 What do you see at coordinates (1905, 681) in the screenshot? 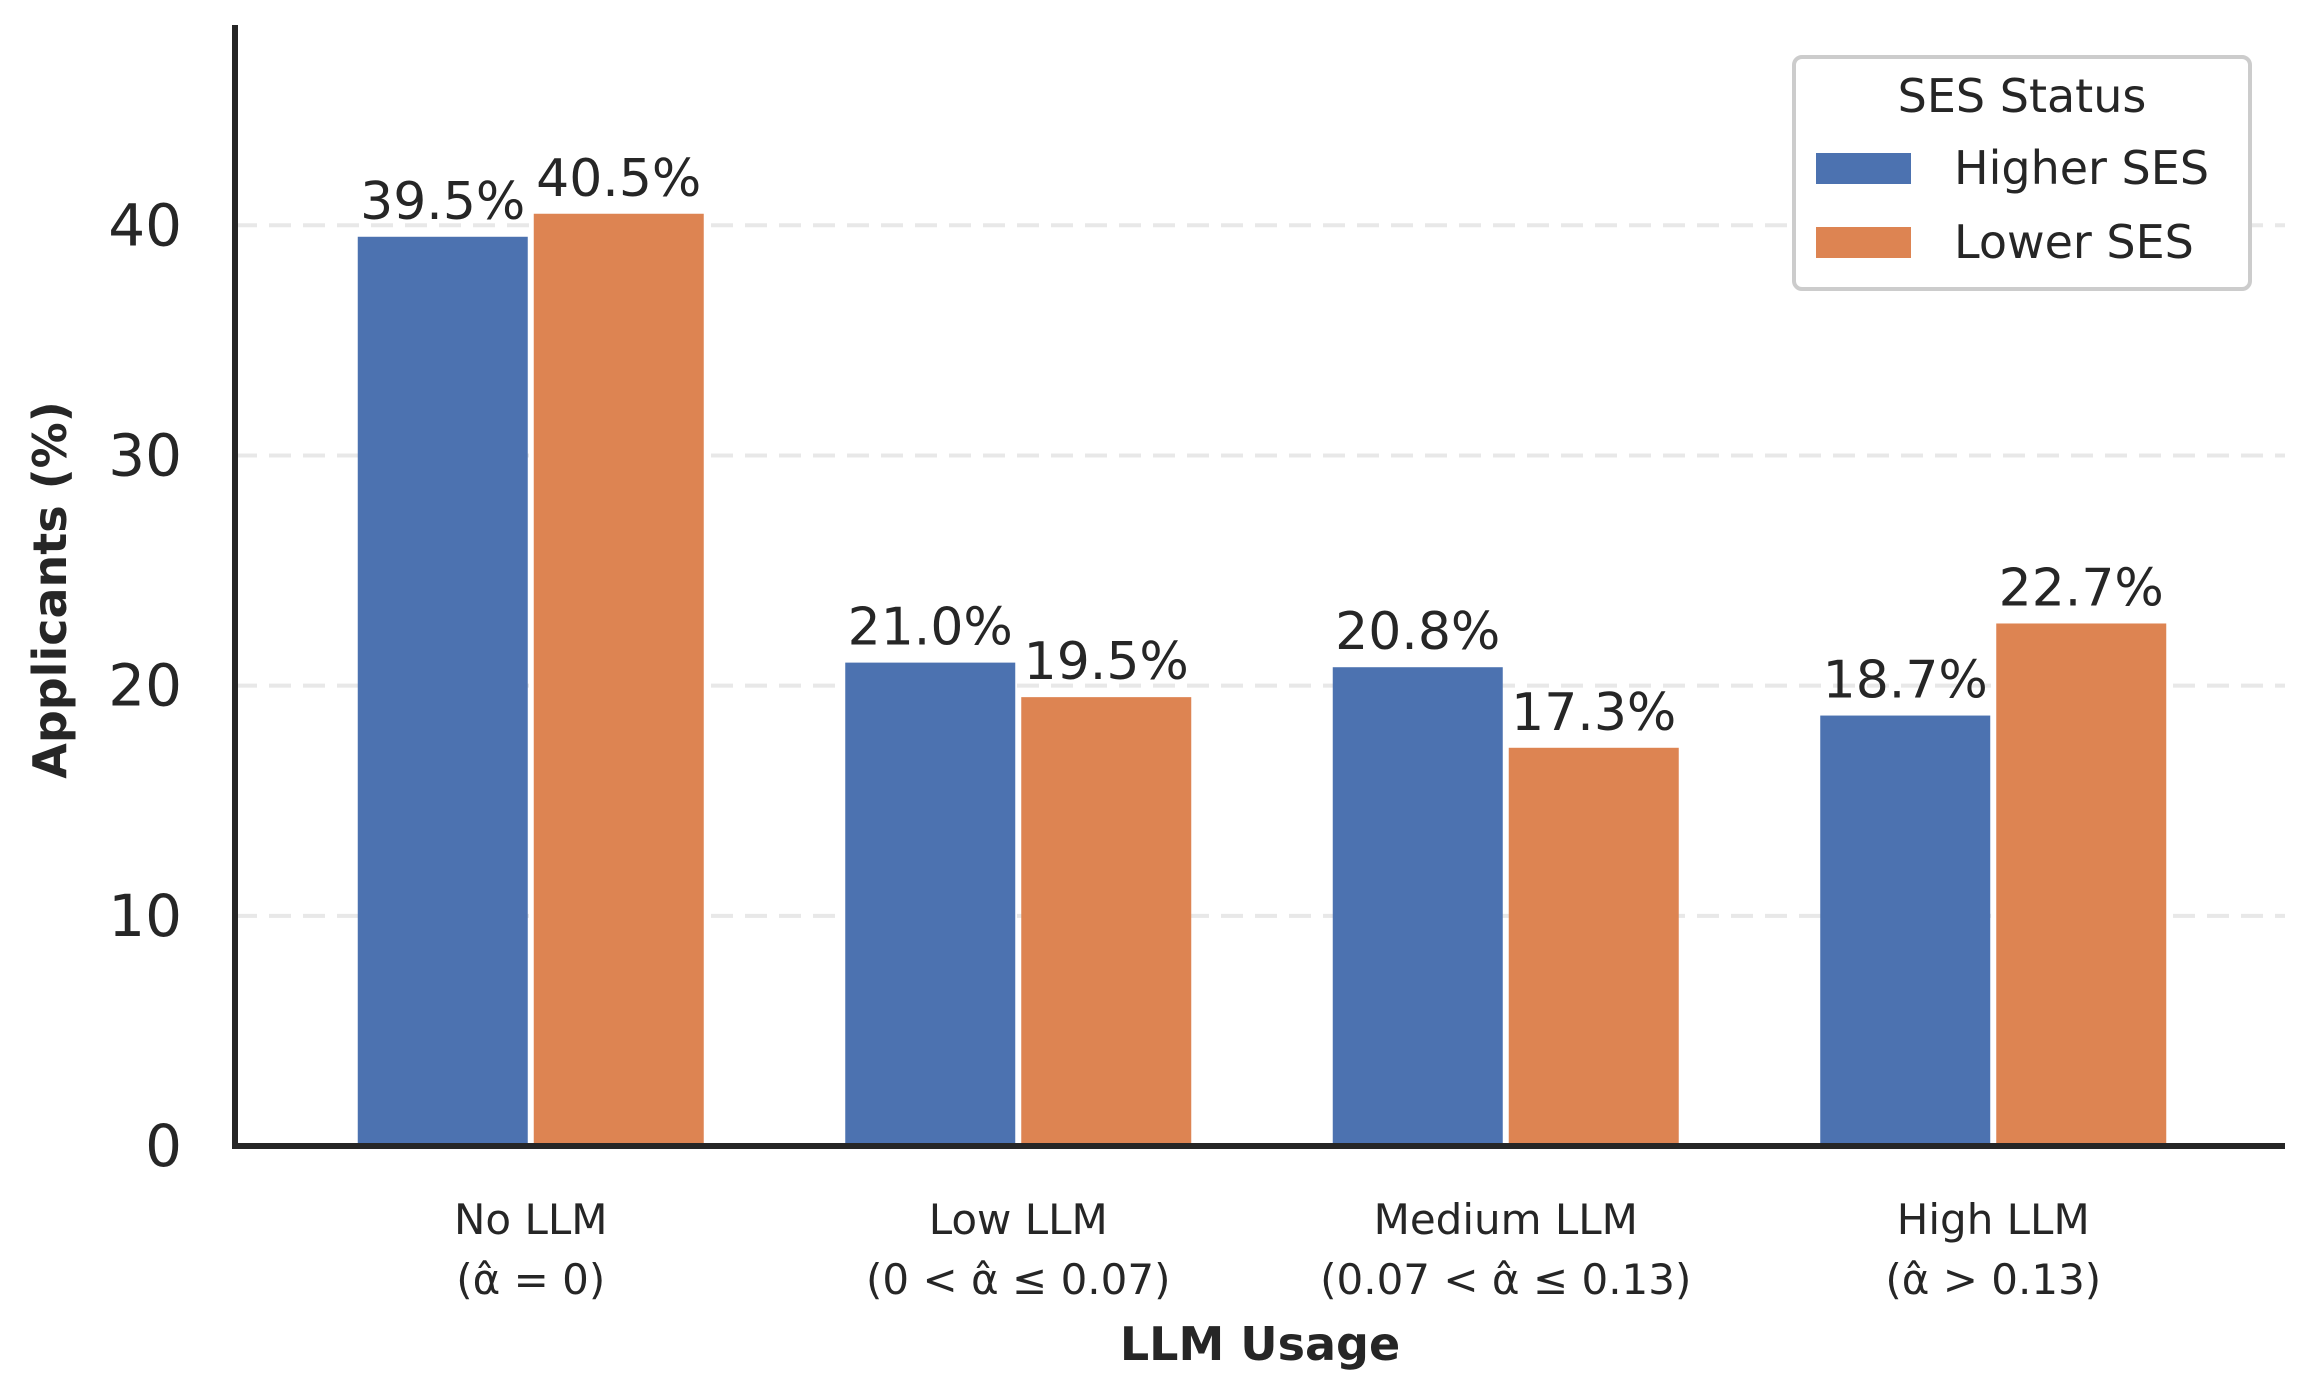
I see `bar-value-label: 18.7%` at bounding box center [1905, 681].